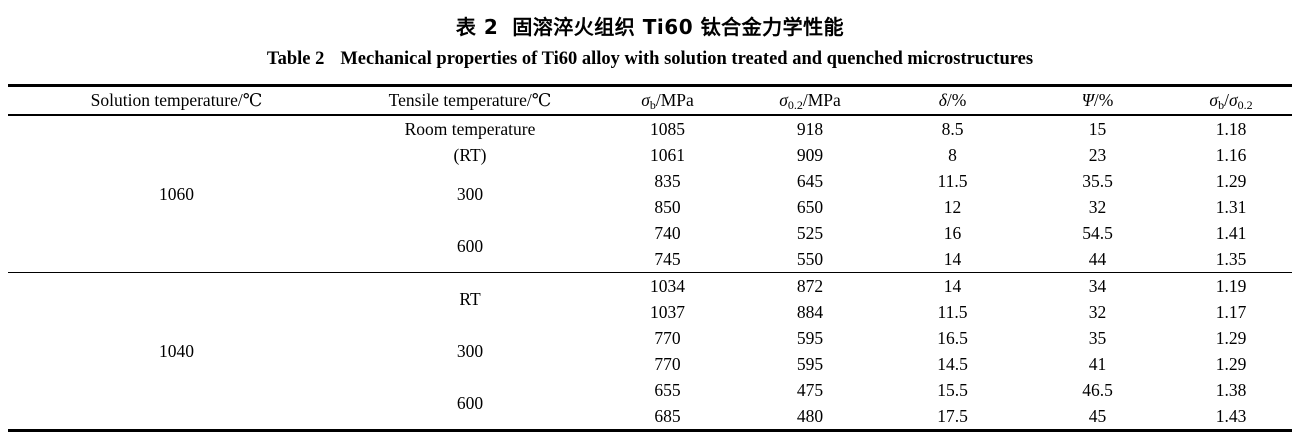 This screenshot has width=1300, height=440. I want to click on tensile-temp-line2: (RT), so click(470, 155).